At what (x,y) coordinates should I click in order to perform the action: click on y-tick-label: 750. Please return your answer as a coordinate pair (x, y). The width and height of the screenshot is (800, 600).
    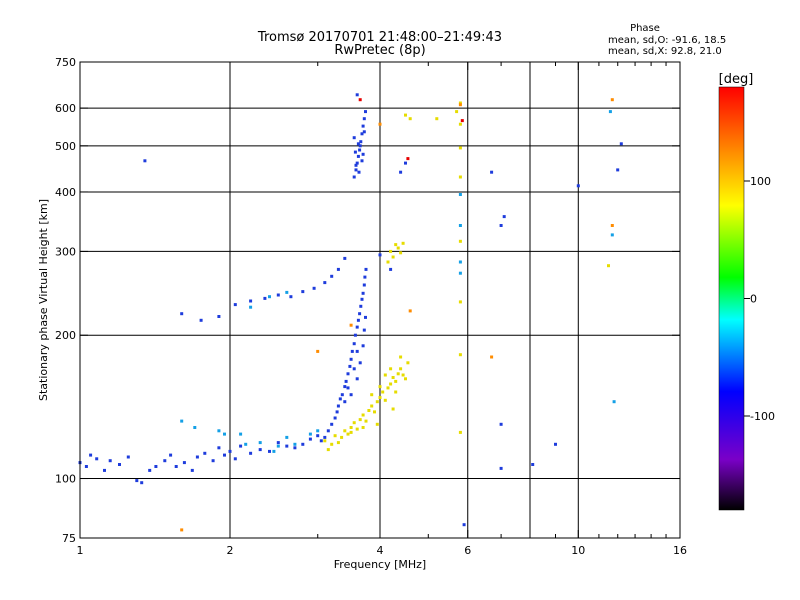
    Looking at the image, I should click on (65, 62).